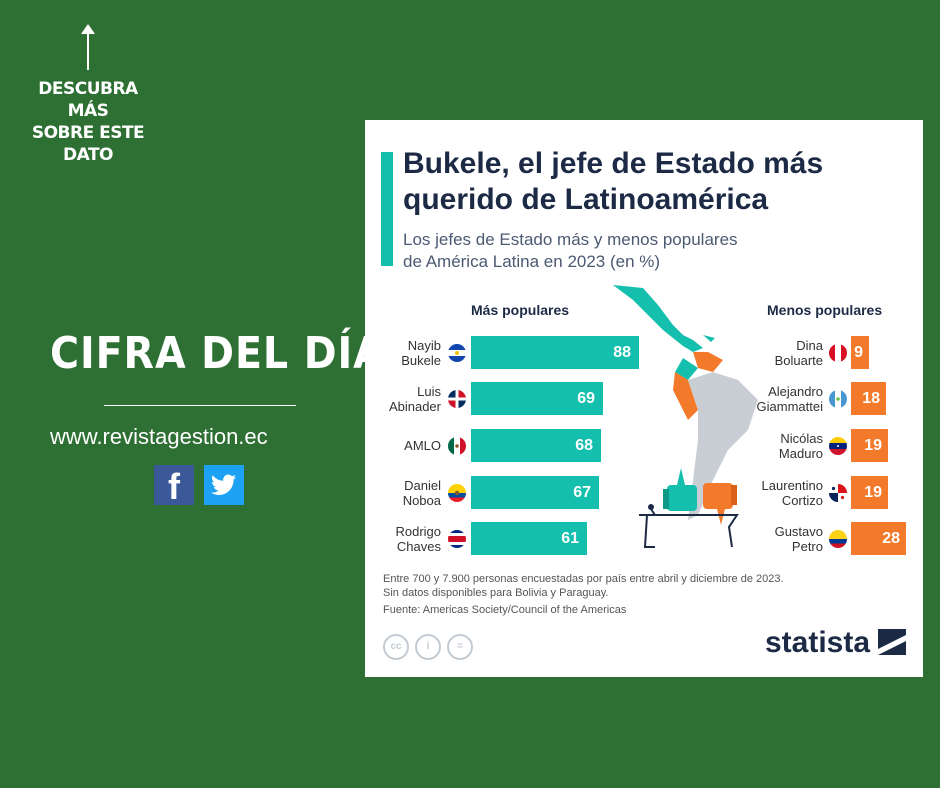 This screenshot has width=940, height=788. Describe the element at coordinates (88, 47) in the screenshot. I see `arrow-up-icon` at that location.